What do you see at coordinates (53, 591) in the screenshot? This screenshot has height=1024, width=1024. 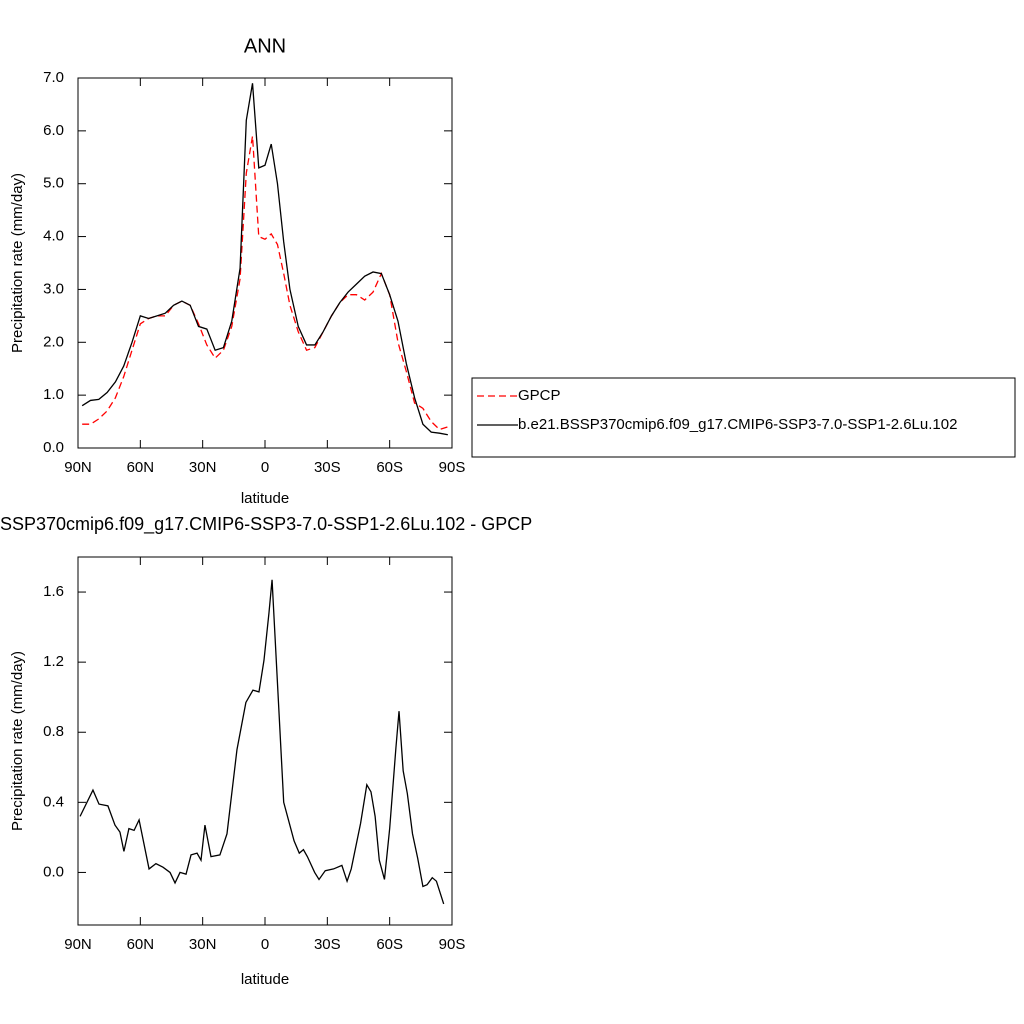 I see `y-tick-label: 1.6` at bounding box center [53, 591].